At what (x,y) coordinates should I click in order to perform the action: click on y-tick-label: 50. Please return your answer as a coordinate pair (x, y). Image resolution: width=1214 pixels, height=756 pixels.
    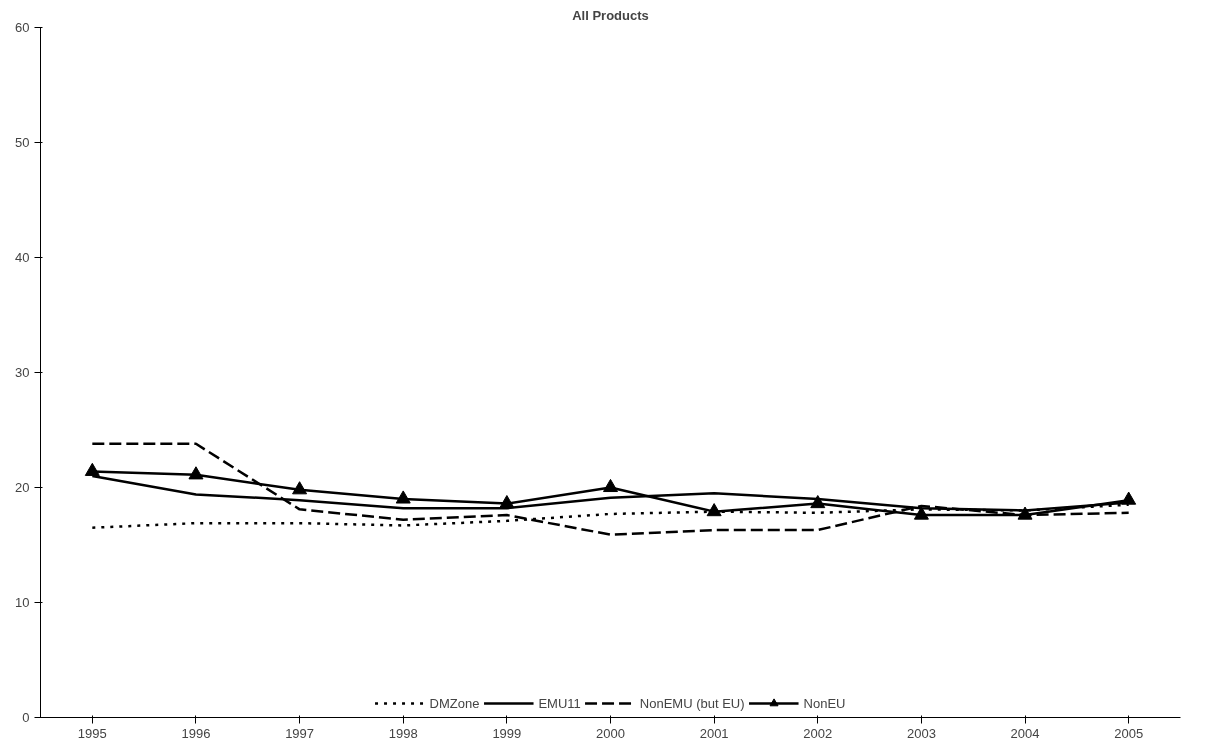
    Looking at the image, I should click on (22, 142).